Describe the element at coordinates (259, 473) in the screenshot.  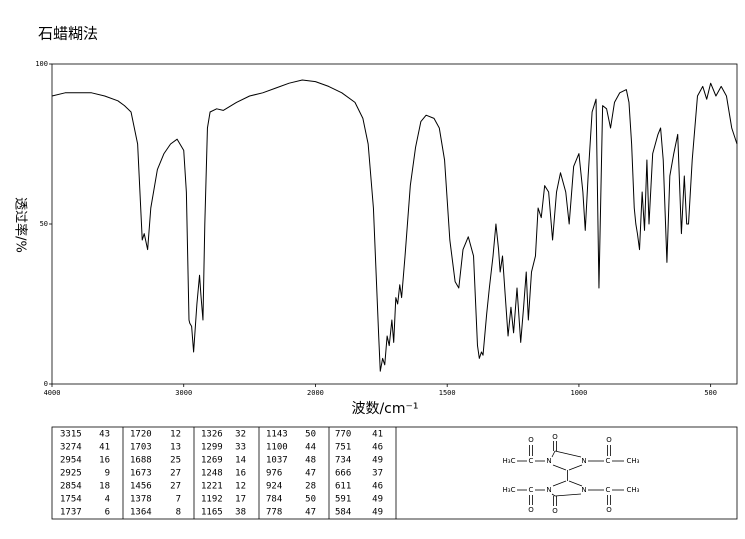
I see `table-dividers` at that location.